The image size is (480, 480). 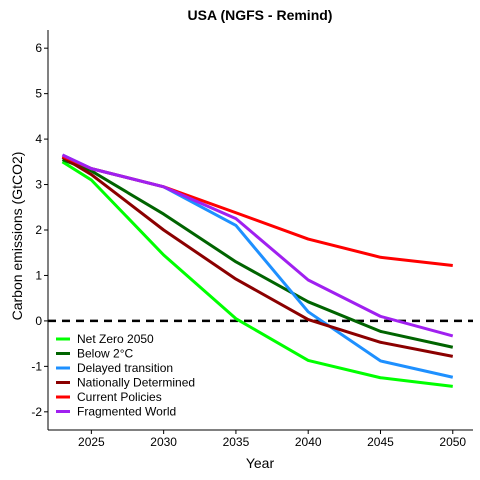 What do you see at coordinates (452, 442) in the screenshot?
I see `x-tick-label: 2050` at bounding box center [452, 442].